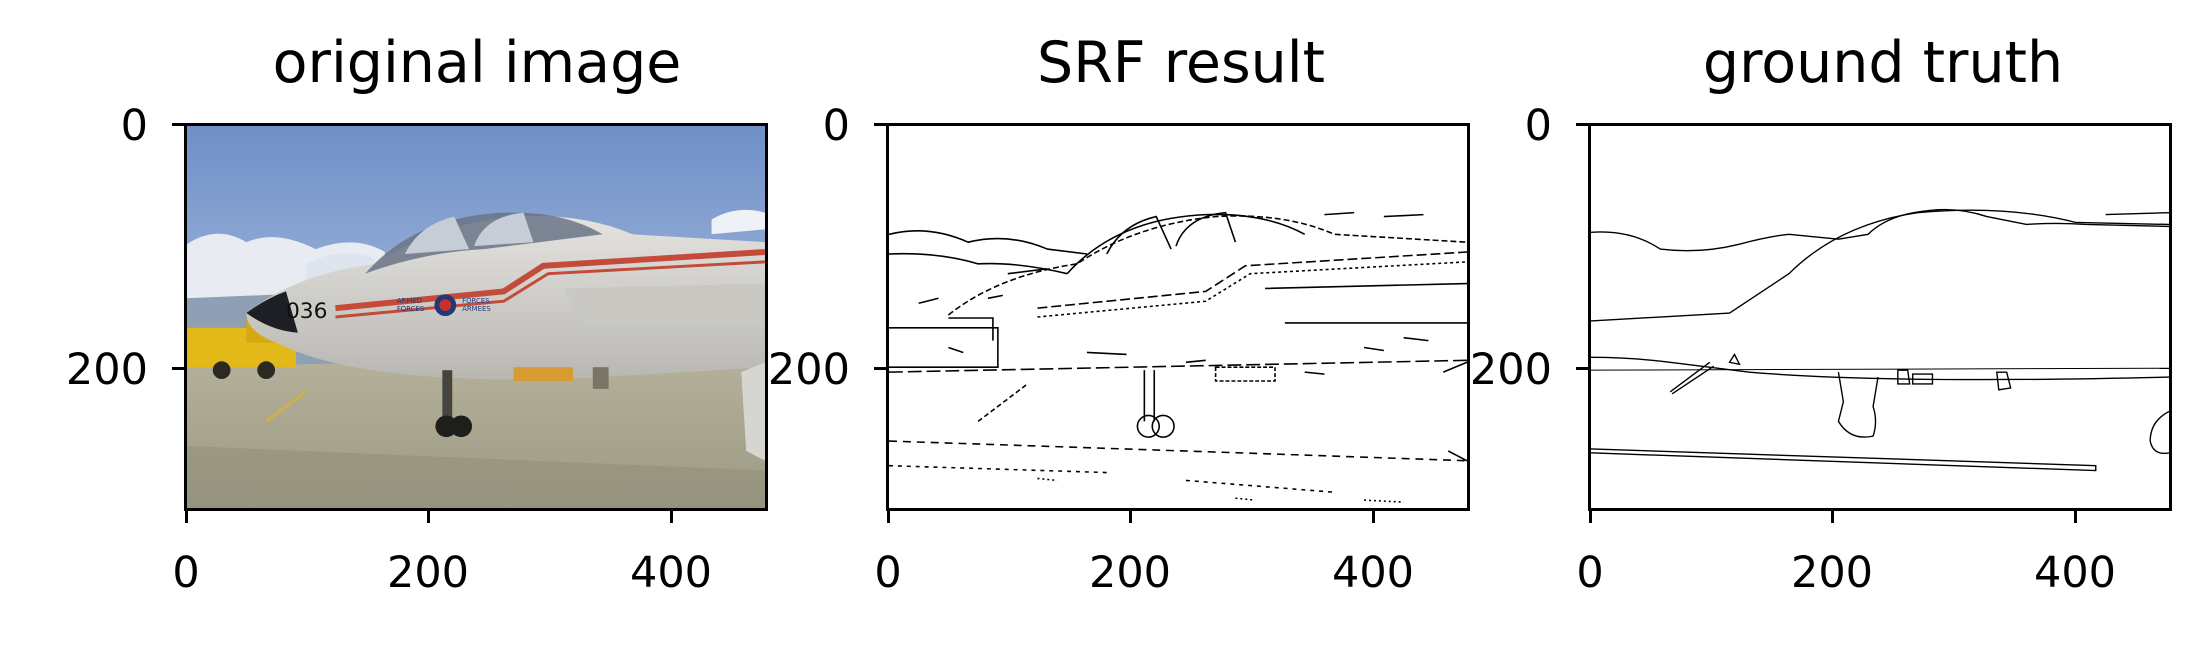 Image resolution: width=2212 pixels, height=645 pixels. Describe the element at coordinates (1880, 340) in the screenshot. I see `edge-map-ground-truth` at that location.